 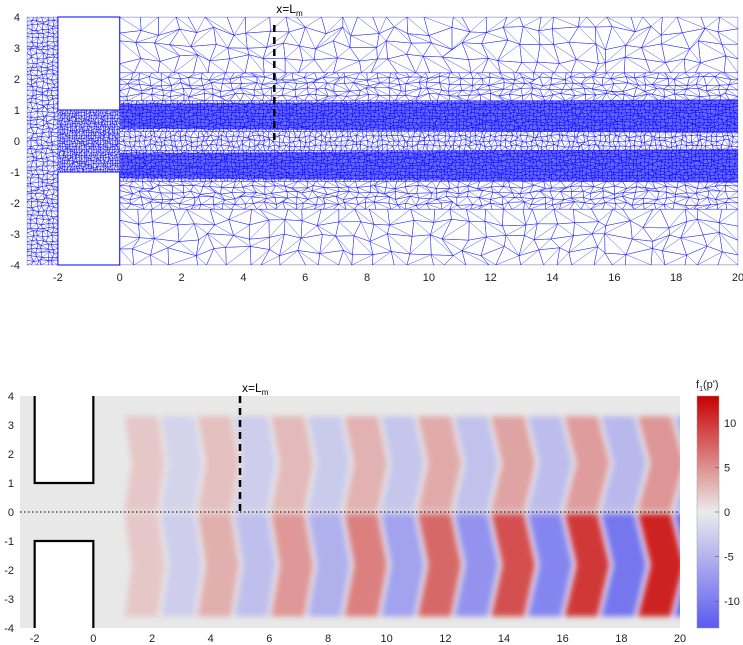 What do you see at coordinates (367, 278) in the screenshot?
I see `x-tick-label: 8` at bounding box center [367, 278].